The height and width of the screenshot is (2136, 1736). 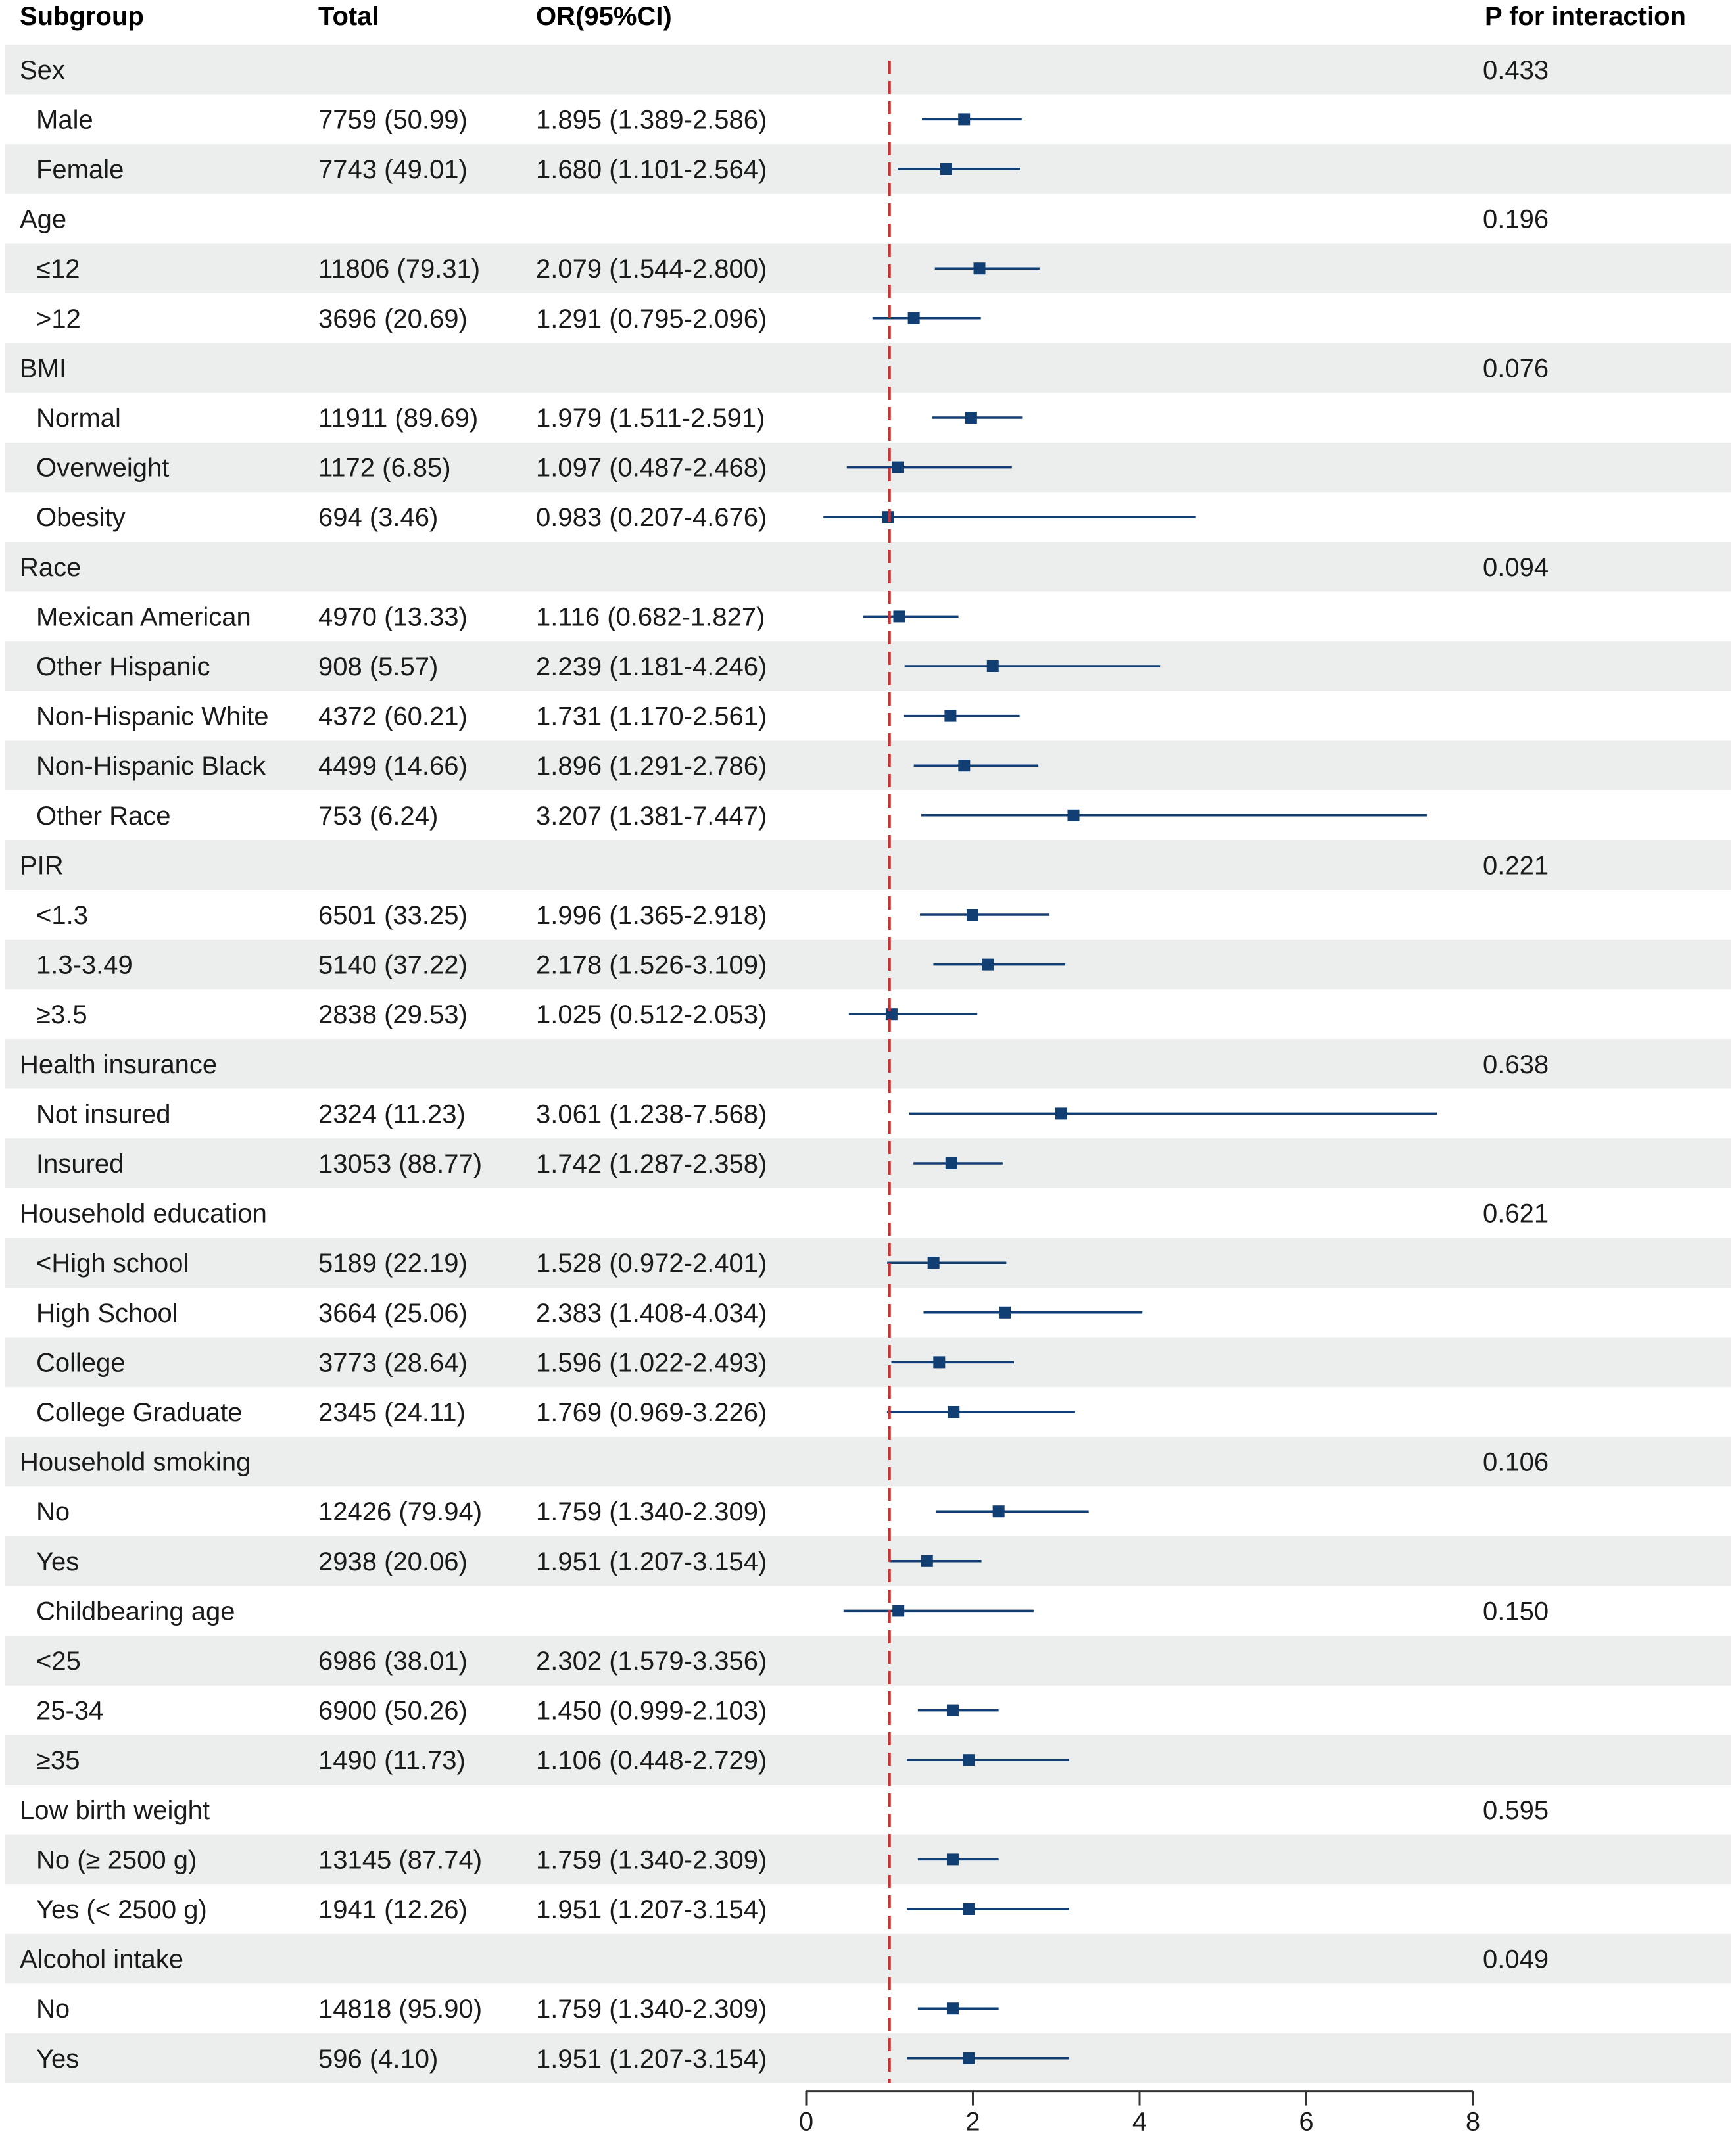 I want to click on subgroup-label: Yes, so click(x=57, y=1561).